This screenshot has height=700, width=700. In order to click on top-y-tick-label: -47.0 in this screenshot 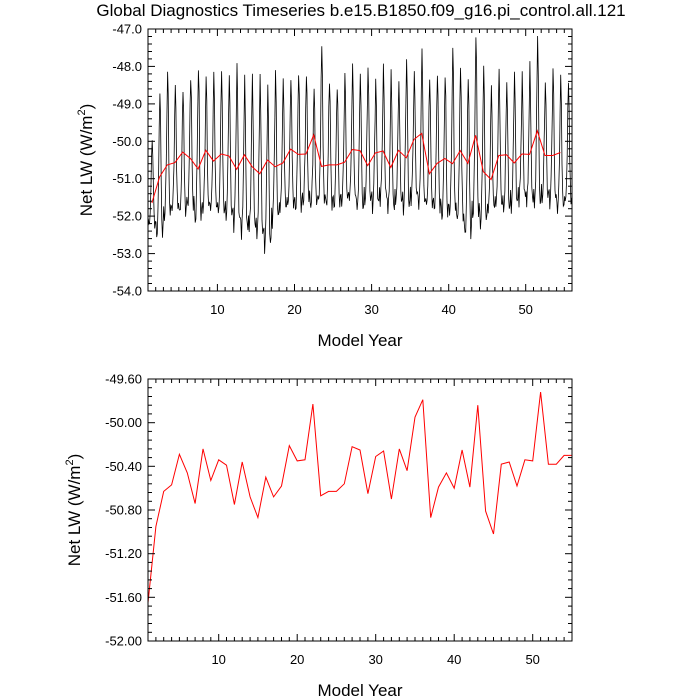, I will do `click(127, 29)`.